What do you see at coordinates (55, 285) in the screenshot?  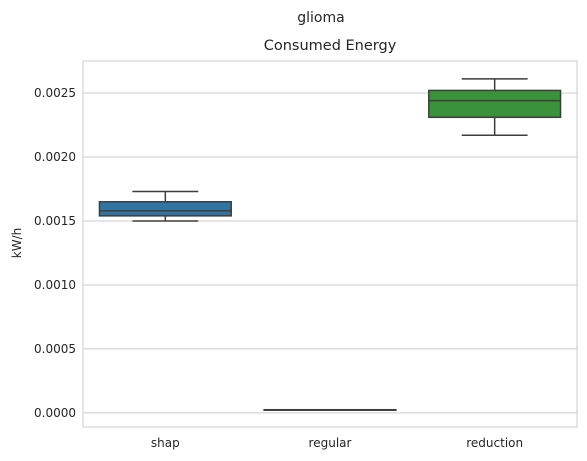 I see `y-tick-label: 0.0010` at bounding box center [55, 285].